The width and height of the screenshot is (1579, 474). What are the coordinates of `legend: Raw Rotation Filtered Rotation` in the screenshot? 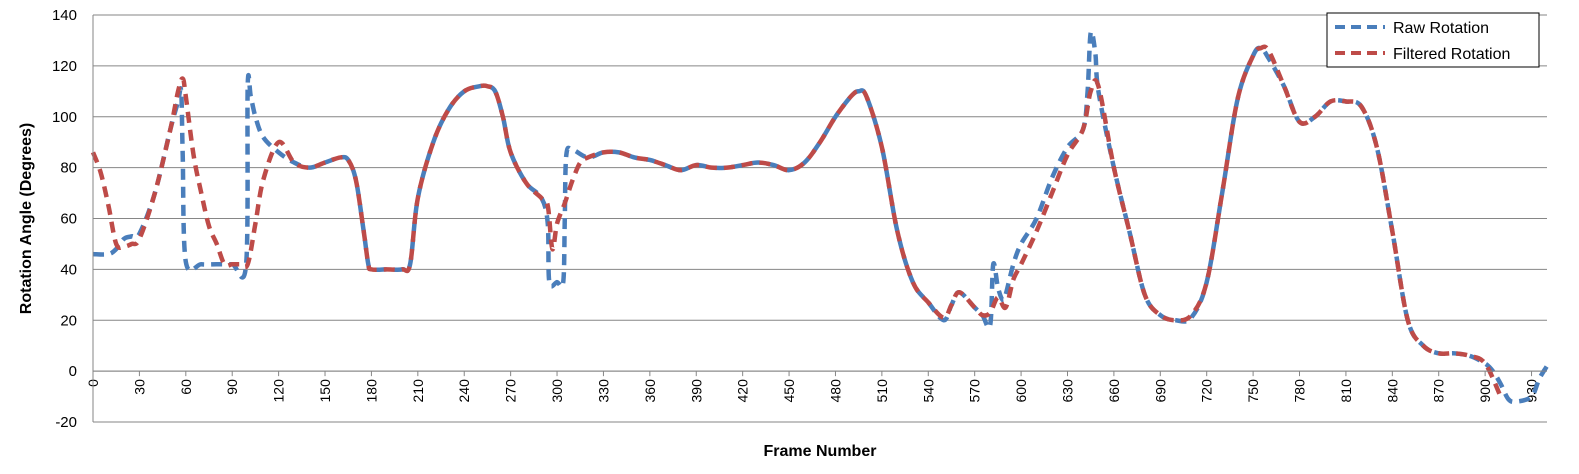 It's located at (1433, 40).